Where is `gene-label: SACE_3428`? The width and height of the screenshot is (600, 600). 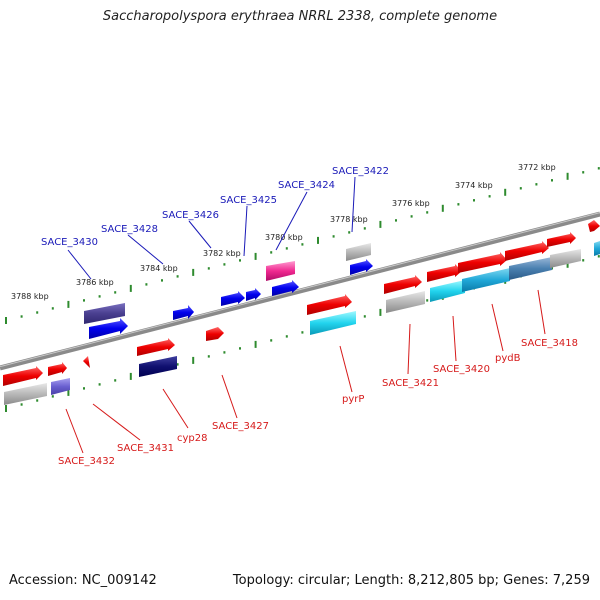 gene-label: SACE_3428 is located at coordinates (129, 229).